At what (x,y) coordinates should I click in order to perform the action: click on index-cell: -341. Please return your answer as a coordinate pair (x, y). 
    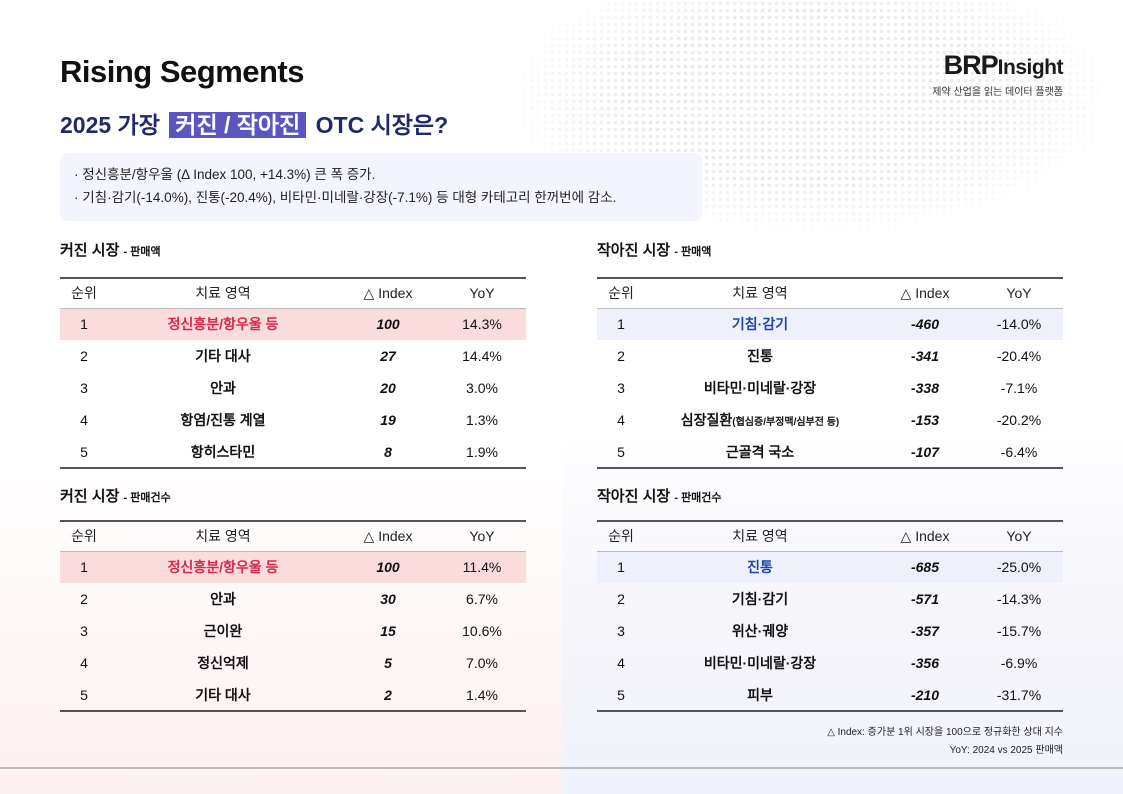
    Looking at the image, I should click on (925, 356).